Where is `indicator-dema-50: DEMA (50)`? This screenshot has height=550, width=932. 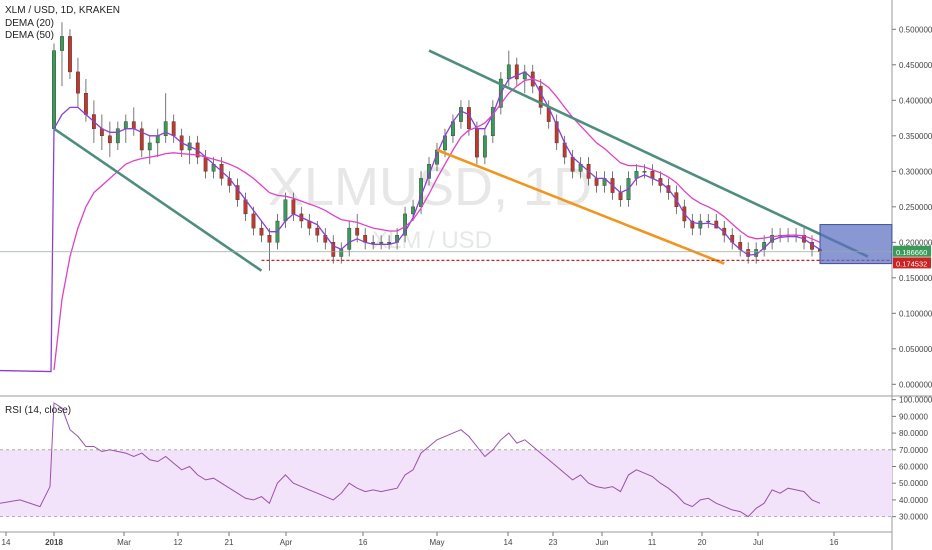
indicator-dema-50: DEMA (50) is located at coordinates (29, 35).